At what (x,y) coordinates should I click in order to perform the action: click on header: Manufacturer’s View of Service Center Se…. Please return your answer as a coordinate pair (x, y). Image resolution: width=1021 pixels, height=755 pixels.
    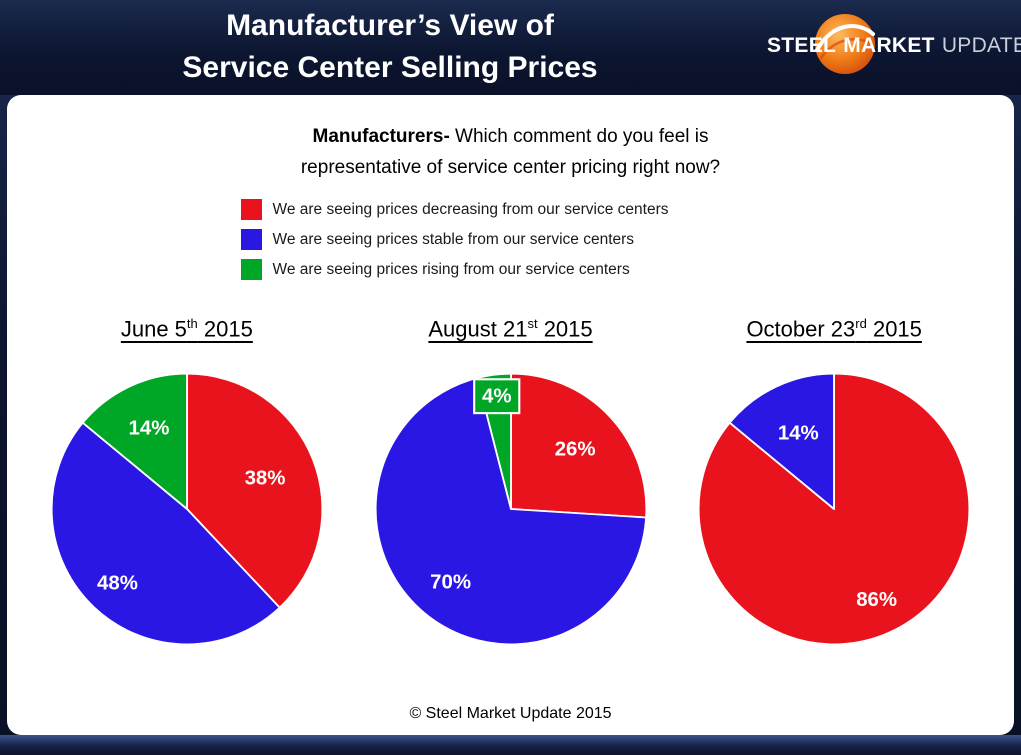
    Looking at the image, I should click on (510, 47).